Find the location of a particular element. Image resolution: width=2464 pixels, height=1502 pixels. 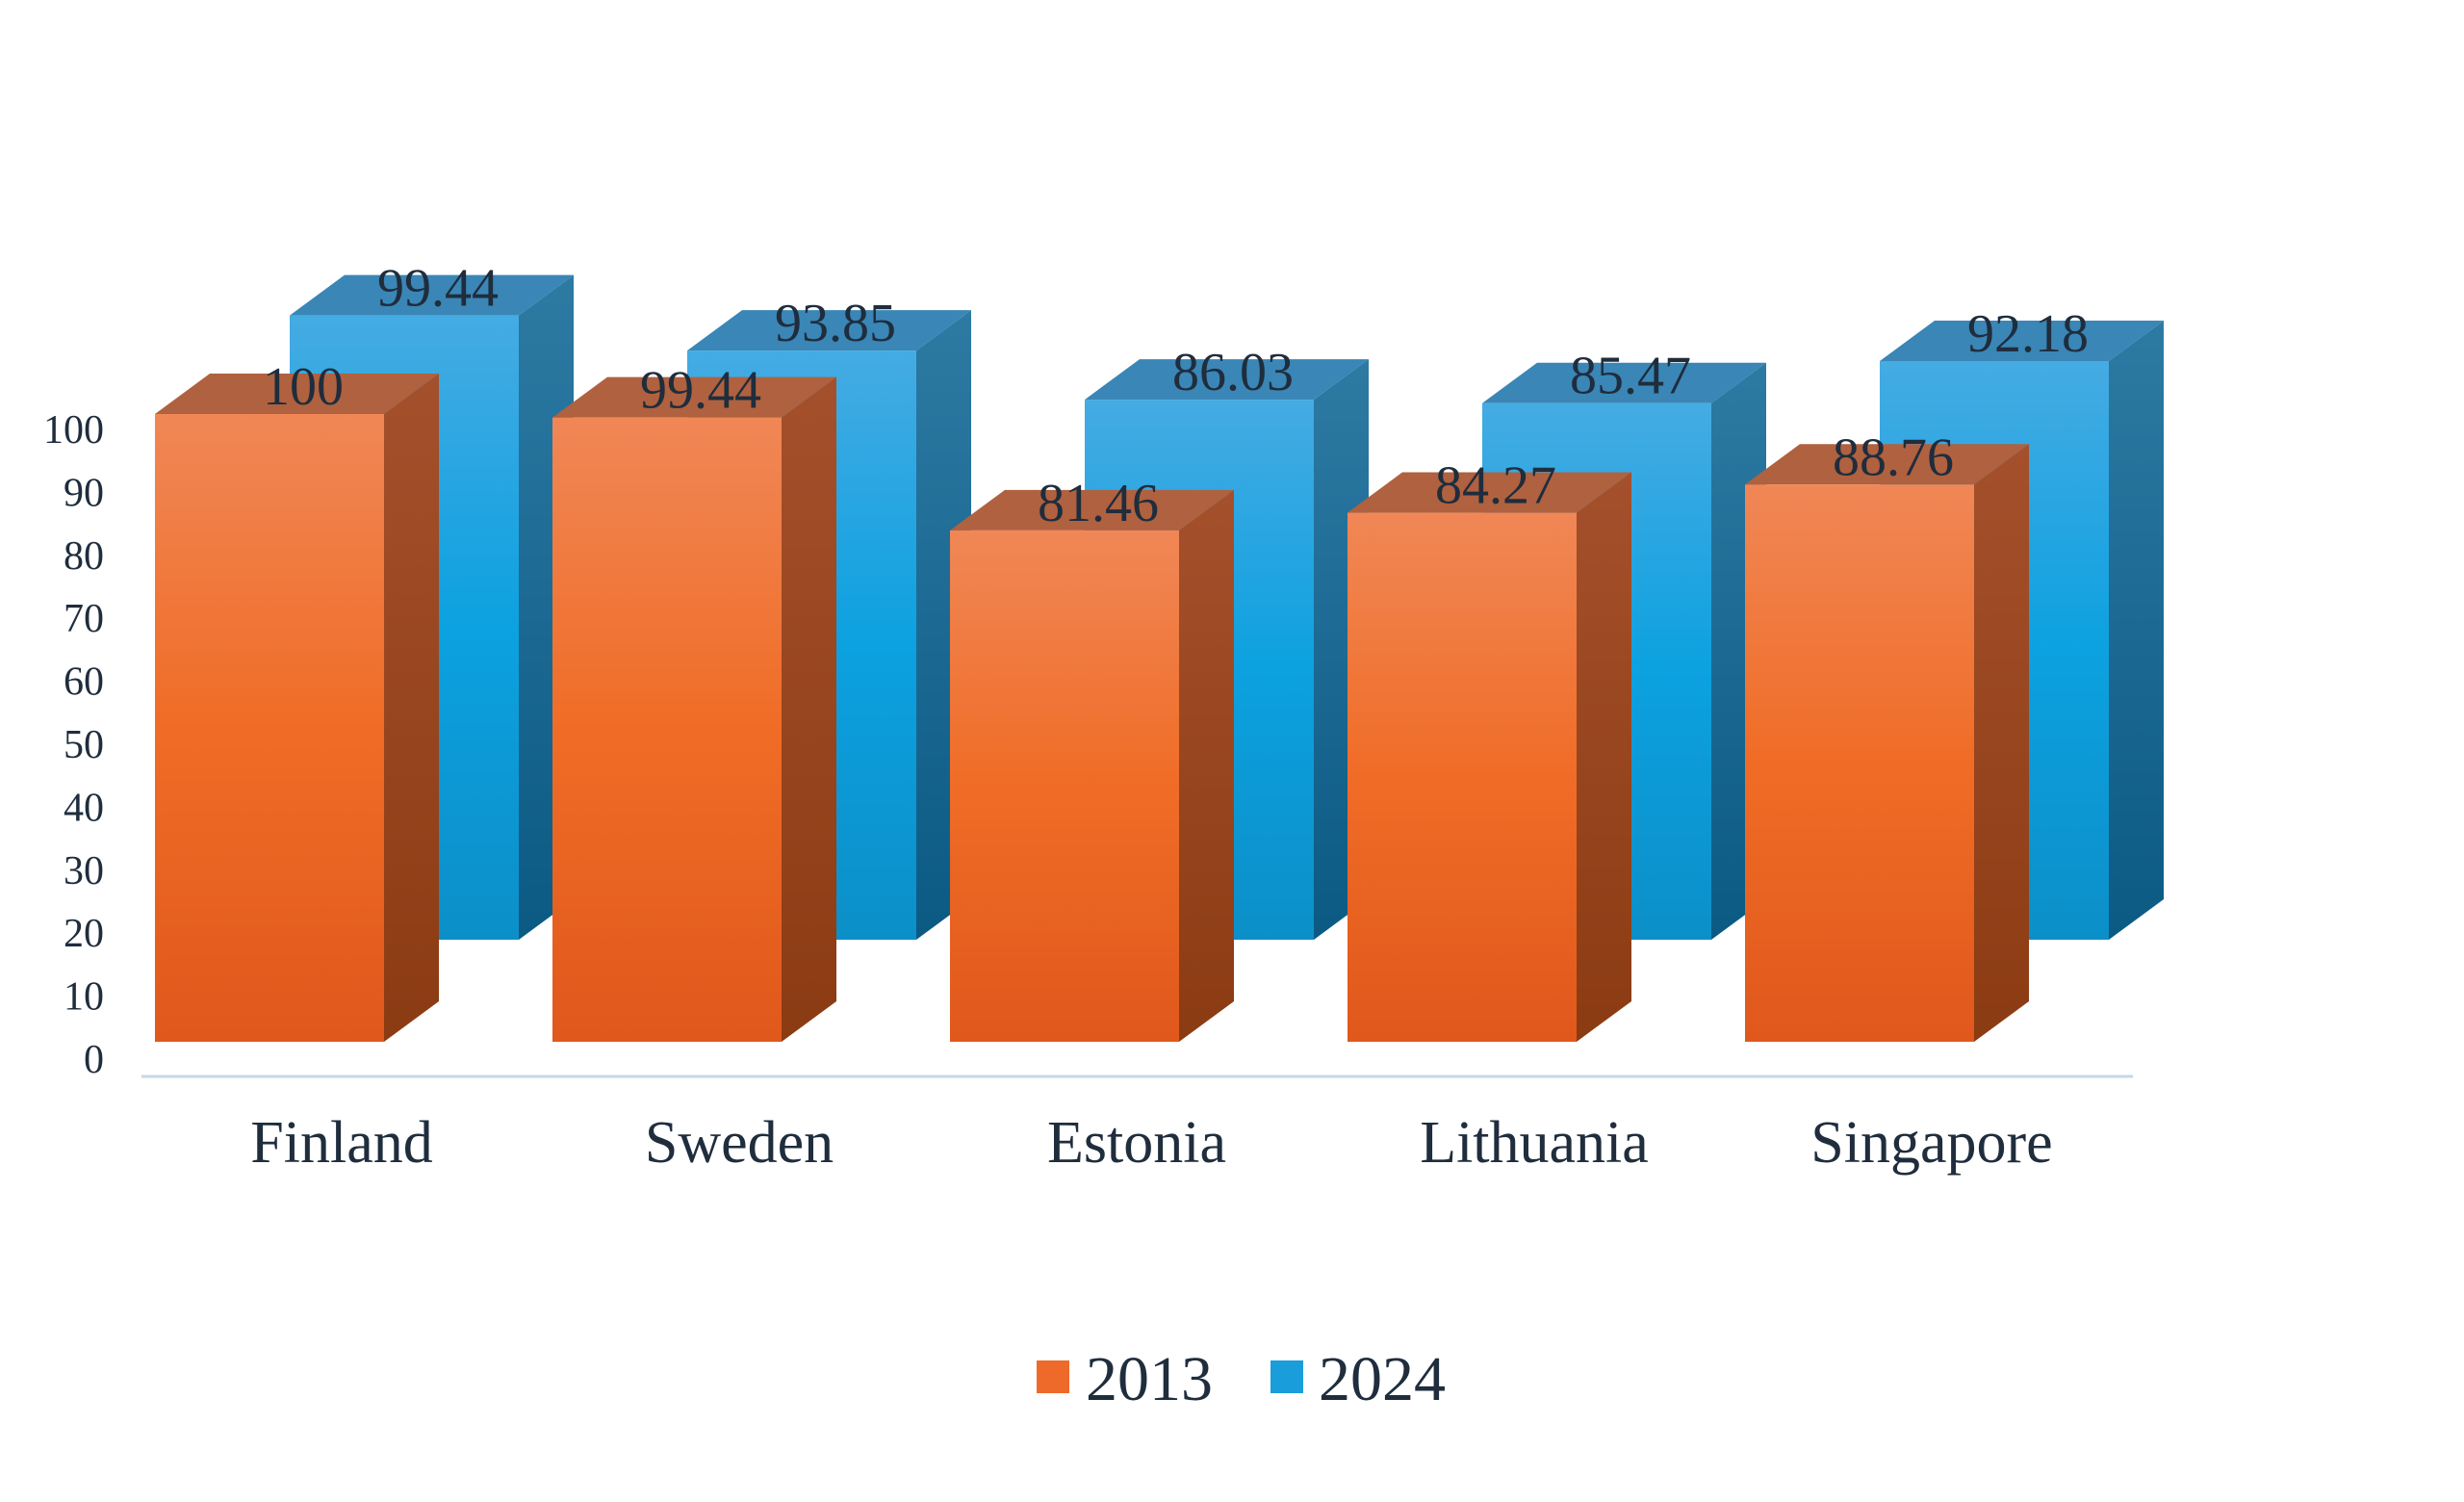

legend-label-2024: 2024 is located at coordinates (1382, 1379).